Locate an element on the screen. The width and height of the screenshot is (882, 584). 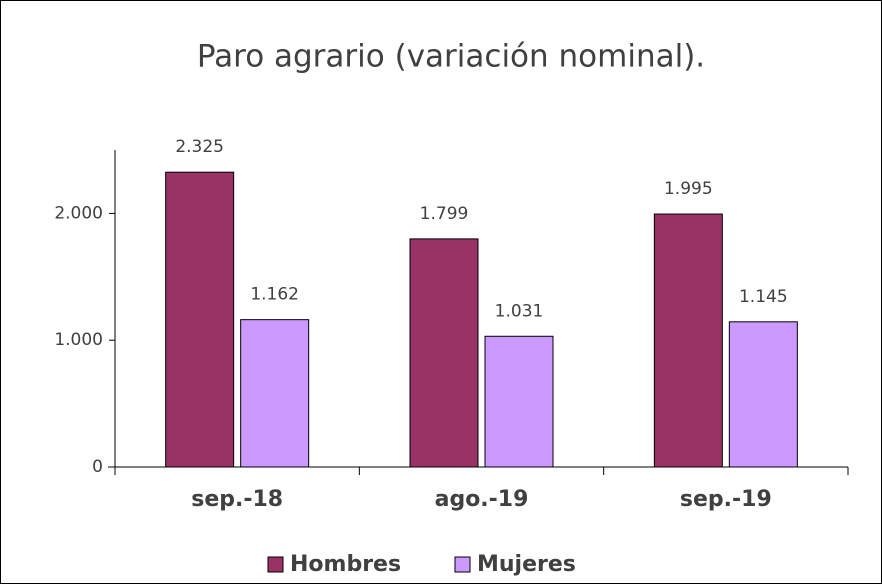
value-label: 1.031 is located at coordinates (519, 311).